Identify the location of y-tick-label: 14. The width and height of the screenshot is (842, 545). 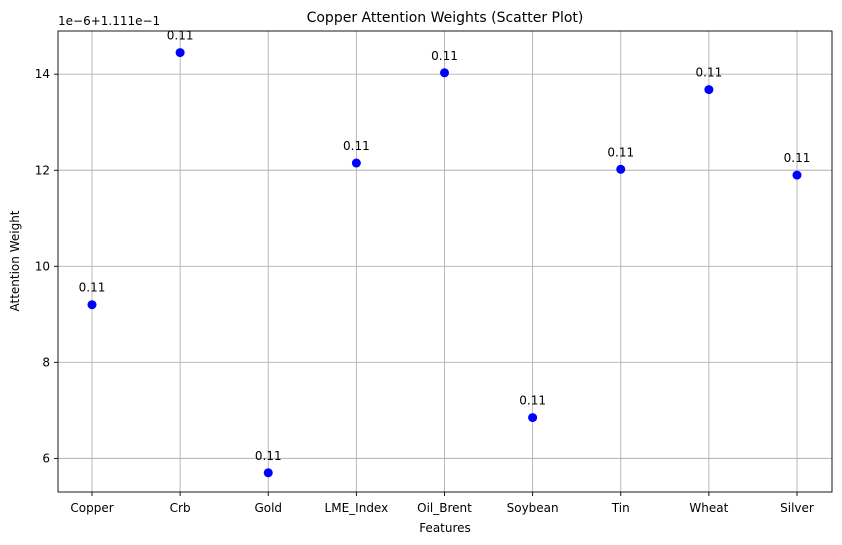
(42, 74).